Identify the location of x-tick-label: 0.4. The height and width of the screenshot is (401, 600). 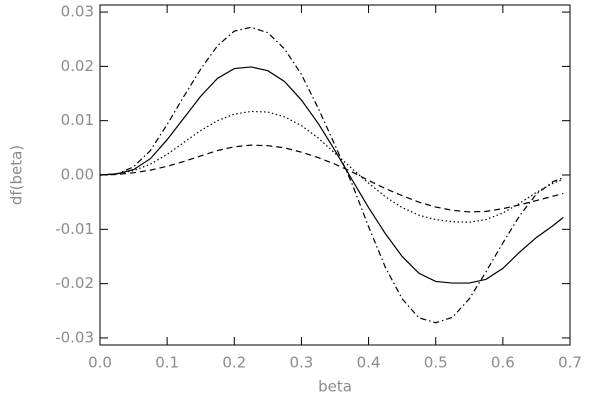
(369, 363).